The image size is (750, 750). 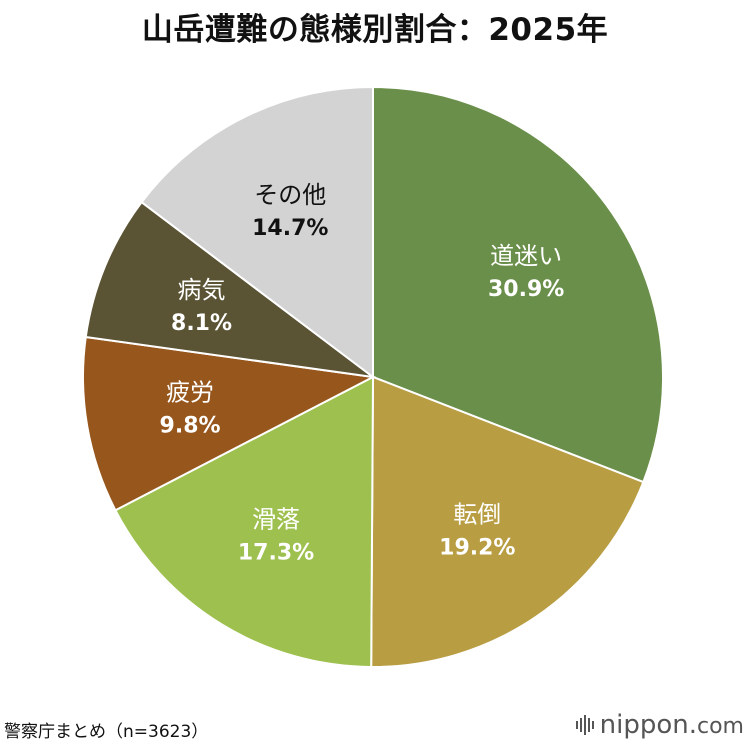 I want to click on slice-label: 滑落, so click(x=276, y=519).